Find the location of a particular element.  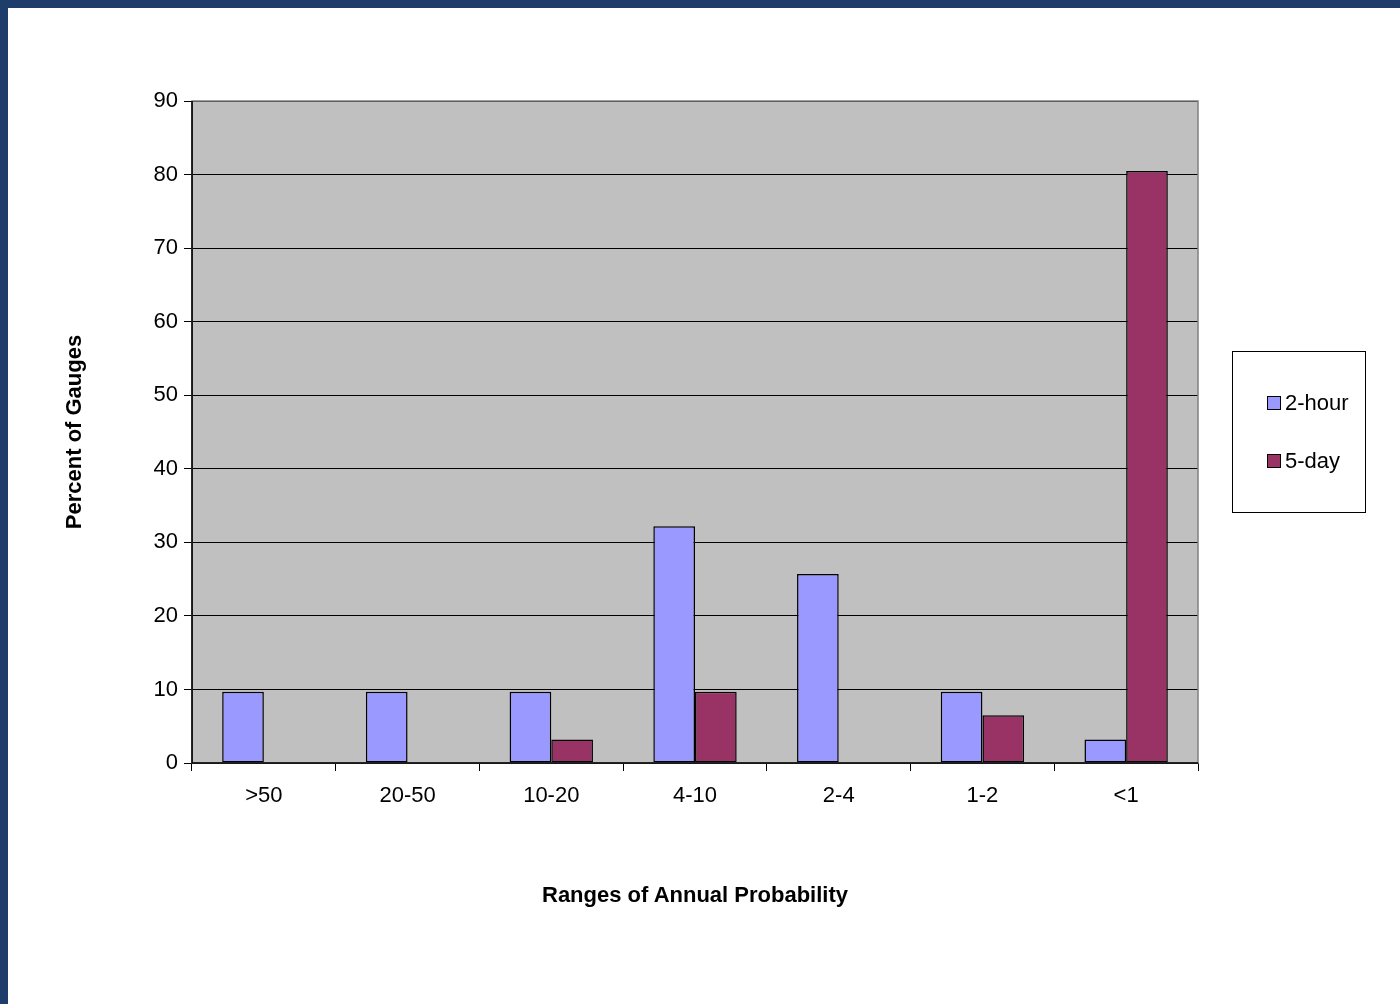

x-tick-label: 20-50 is located at coordinates (407, 795).